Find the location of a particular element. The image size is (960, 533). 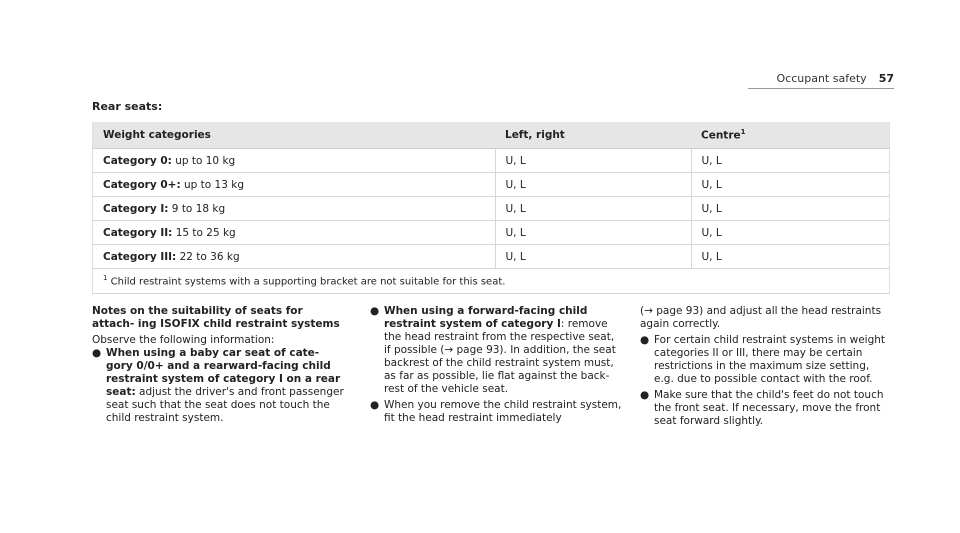

table-row: Category 0: up to 10 kg U, L U, L is located at coordinates (491, 160).